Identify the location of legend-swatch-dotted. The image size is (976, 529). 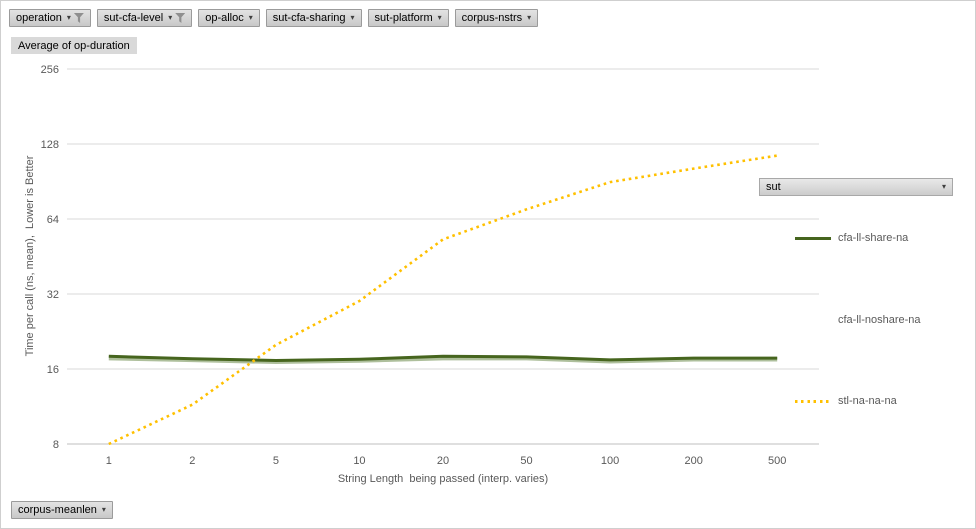
(813, 401).